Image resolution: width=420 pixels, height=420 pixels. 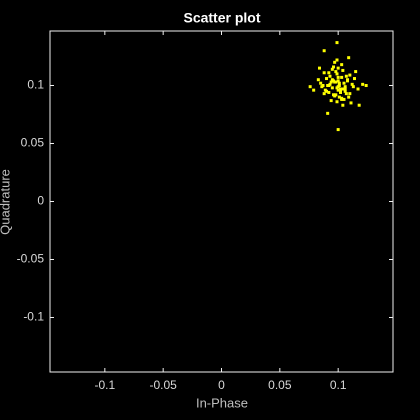 What do you see at coordinates (33, 317) in the screenshot?
I see `y-tick-label: -0.1` at bounding box center [33, 317].